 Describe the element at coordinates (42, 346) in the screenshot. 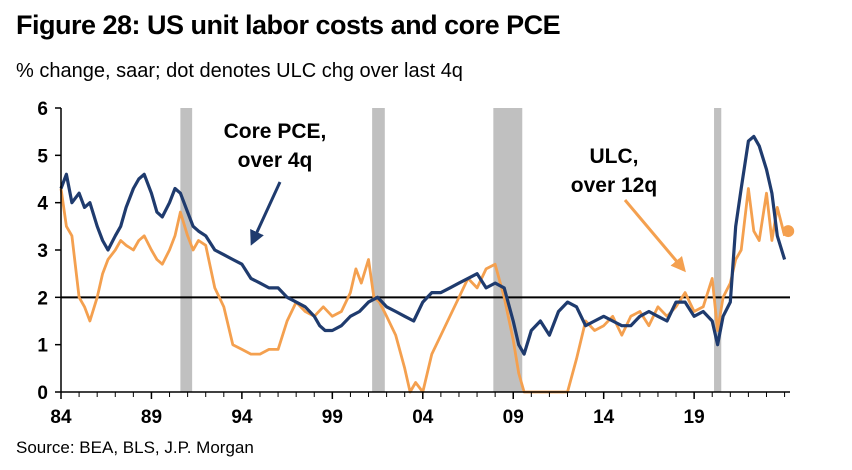

I see `y-tick-label: 1` at that location.